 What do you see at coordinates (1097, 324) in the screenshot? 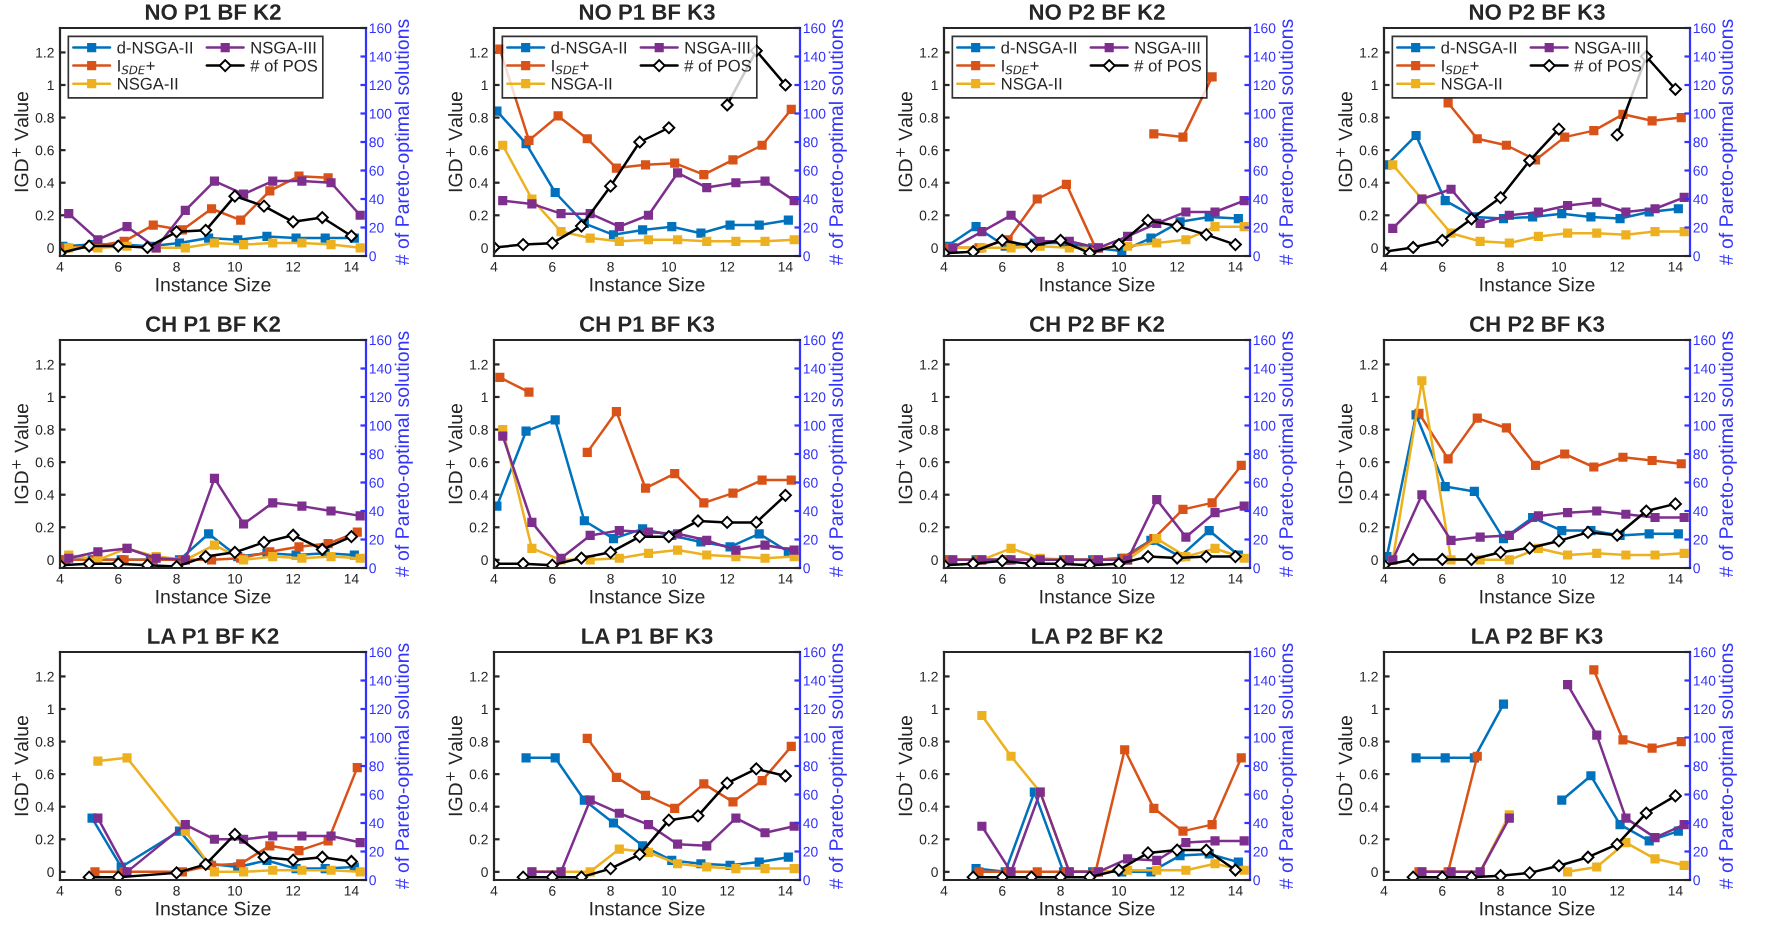
I see `chart-title: CH P2 BF K2` at bounding box center [1097, 324].